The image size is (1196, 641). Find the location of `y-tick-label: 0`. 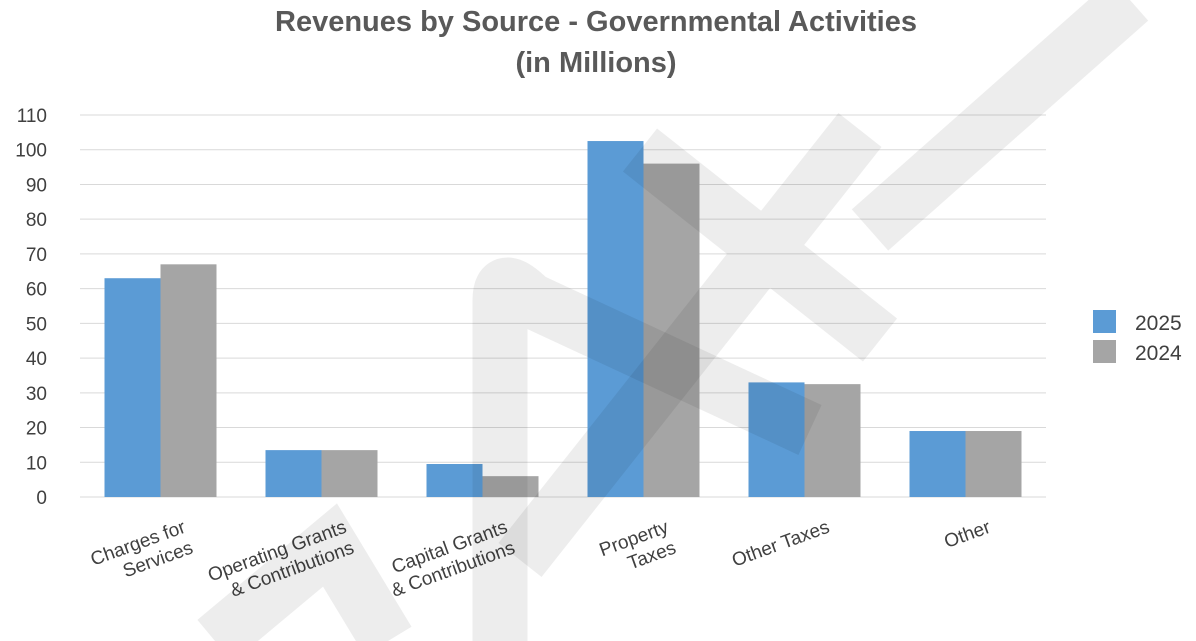

y-tick-label: 0 is located at coordinates (41, 498).